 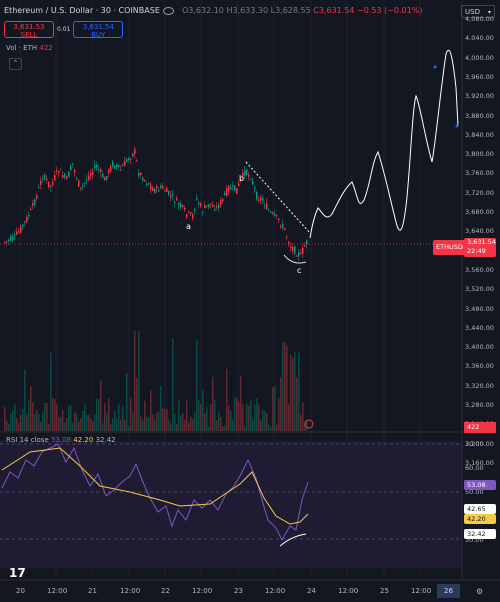 I want to click on sell-button: 3,631.53 SELL, so click(x=29, y=30).